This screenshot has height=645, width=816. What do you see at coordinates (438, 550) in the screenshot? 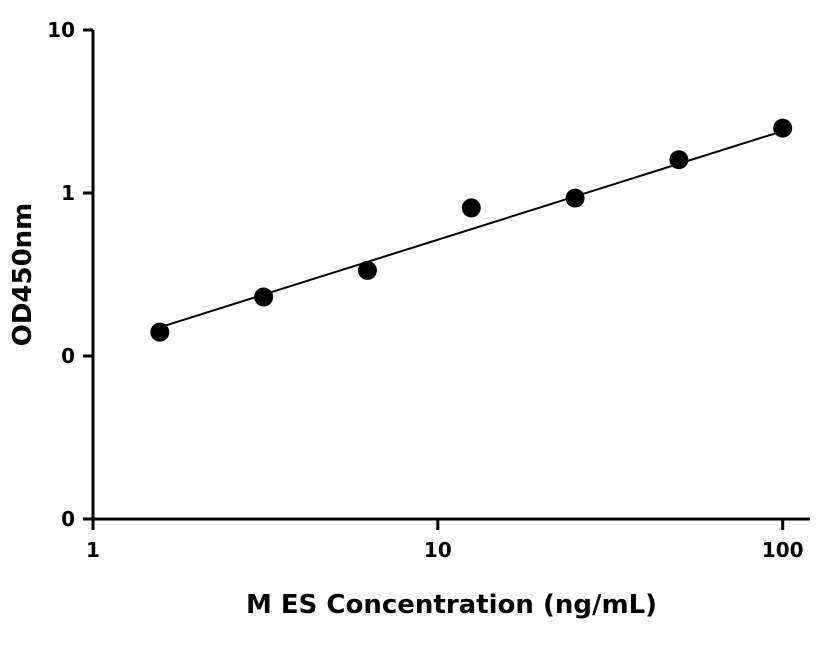
I see `x-tick-label-1: 10` at bounding box center [438, 550].